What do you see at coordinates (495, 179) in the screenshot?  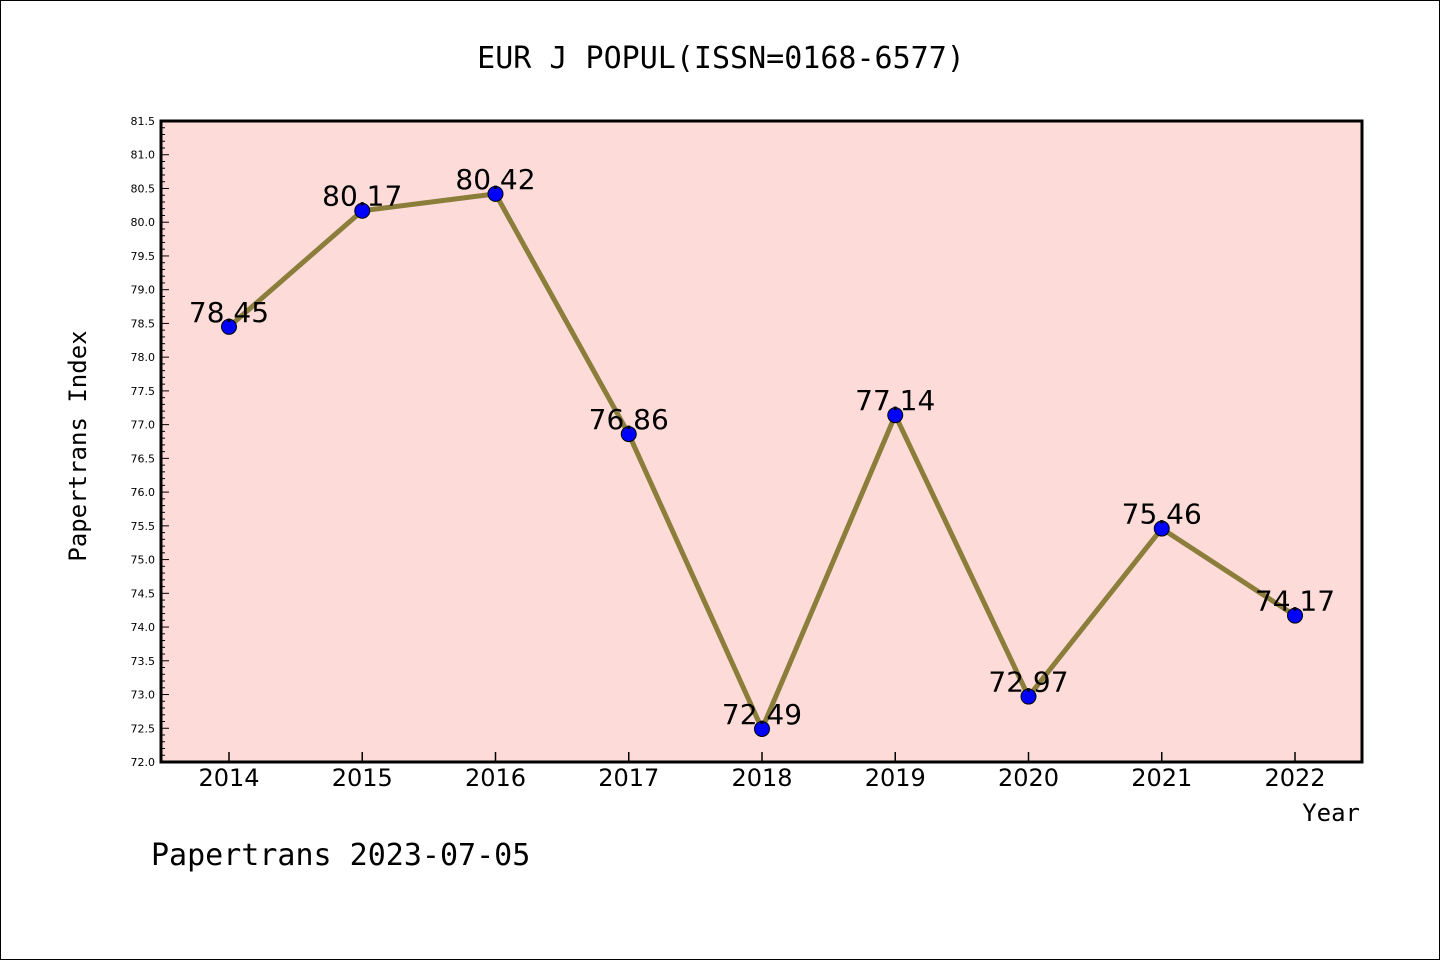 I see `data-label: 80.42` at bounding box center [495, 179].